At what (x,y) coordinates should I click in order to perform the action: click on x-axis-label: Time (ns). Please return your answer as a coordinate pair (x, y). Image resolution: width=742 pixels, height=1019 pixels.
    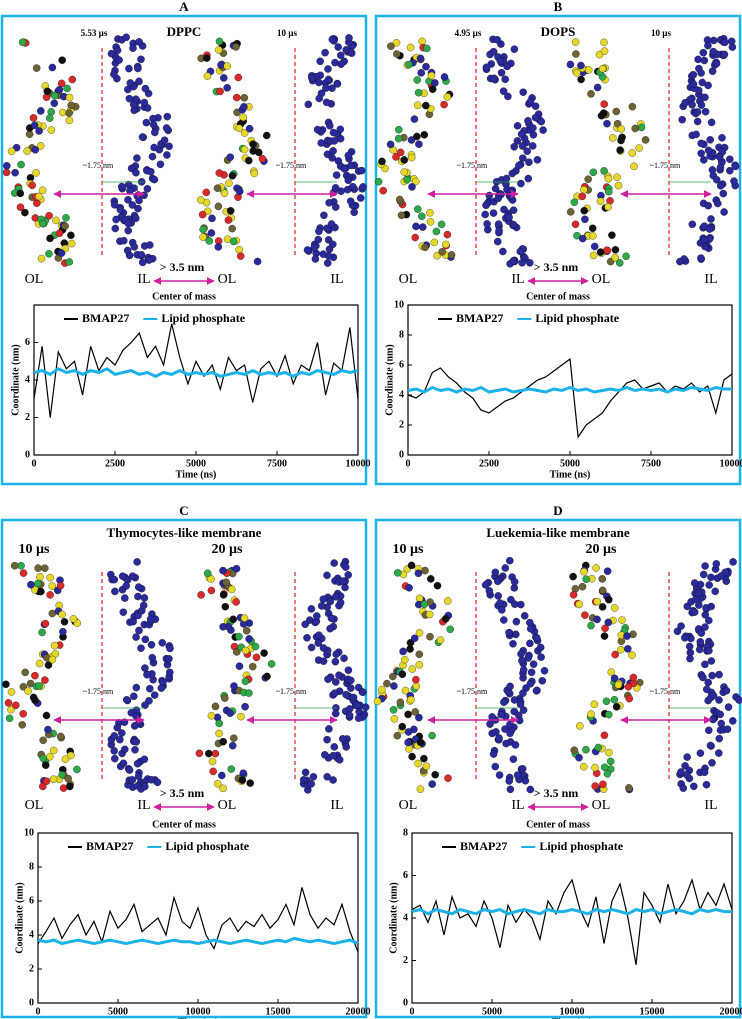
    Looking at the image, I should click on (570, 474).